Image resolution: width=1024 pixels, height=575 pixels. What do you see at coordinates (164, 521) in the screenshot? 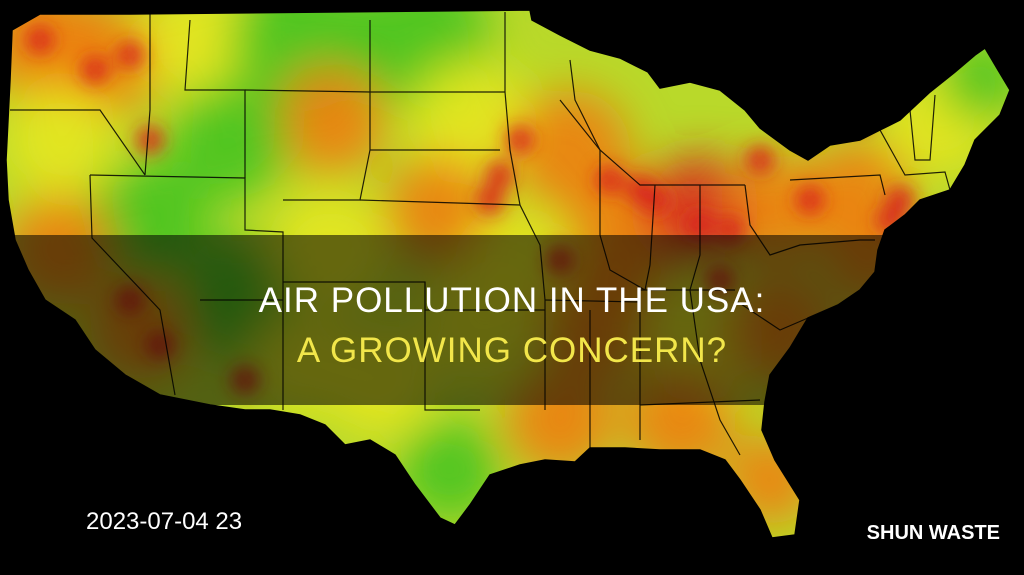
I see `timestamp: 2023-07-04 23` at bounding box center [164, 521].